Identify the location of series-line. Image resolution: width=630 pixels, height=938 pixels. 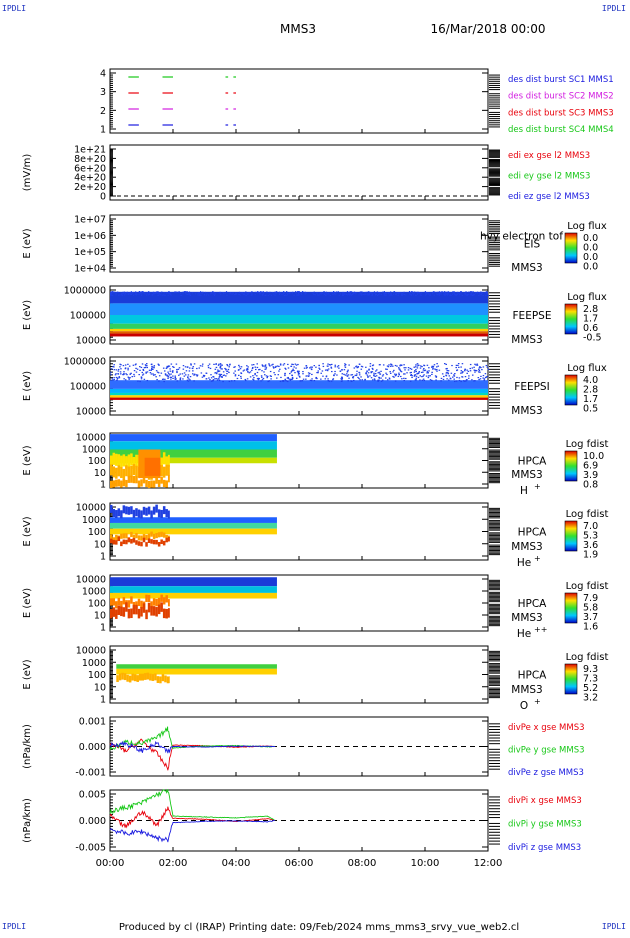
(192, 754).